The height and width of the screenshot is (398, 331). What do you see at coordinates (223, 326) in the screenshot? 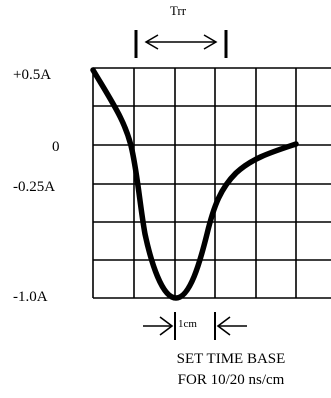
I see `scale-right-arrow-head` at bounding box center [223, 326].